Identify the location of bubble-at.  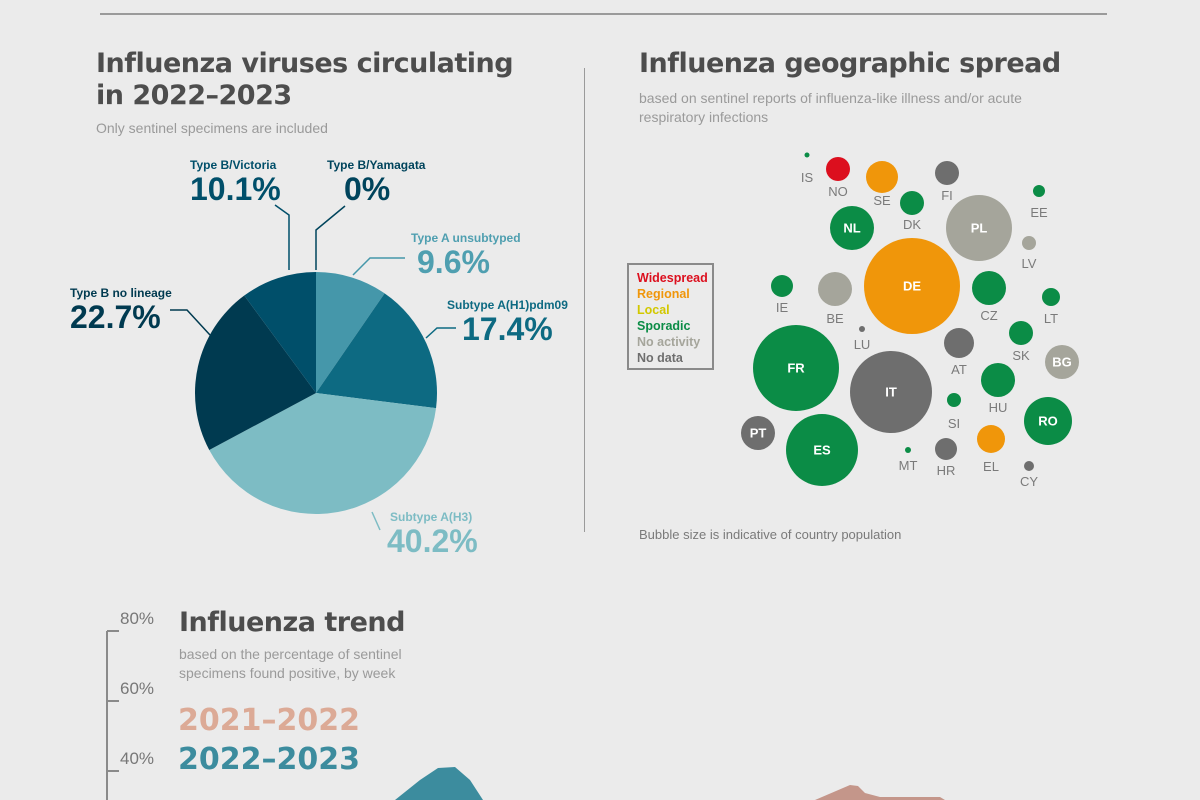
(959, 343).